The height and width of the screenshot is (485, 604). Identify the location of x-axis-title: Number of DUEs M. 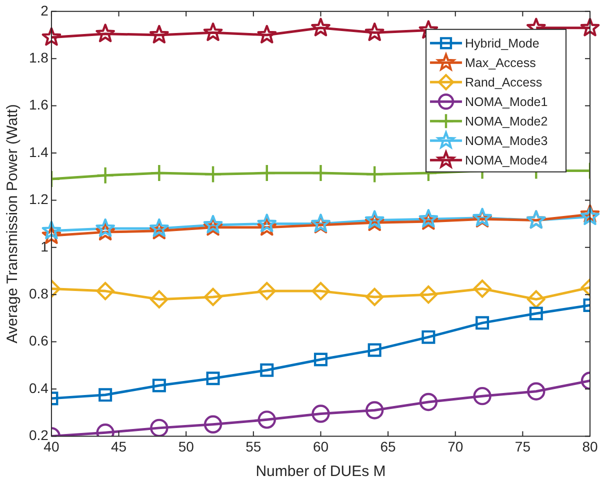
(321, 471).